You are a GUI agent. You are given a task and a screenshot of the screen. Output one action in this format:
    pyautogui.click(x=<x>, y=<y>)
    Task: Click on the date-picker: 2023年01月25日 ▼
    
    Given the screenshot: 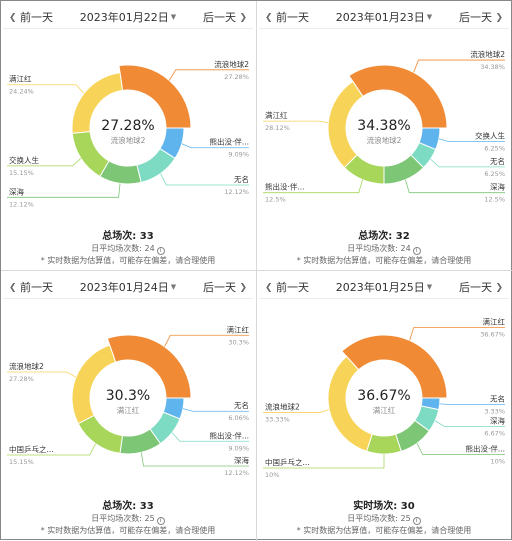 What is the action you would take?
    pyautogui.click(x=384, y=287)
    